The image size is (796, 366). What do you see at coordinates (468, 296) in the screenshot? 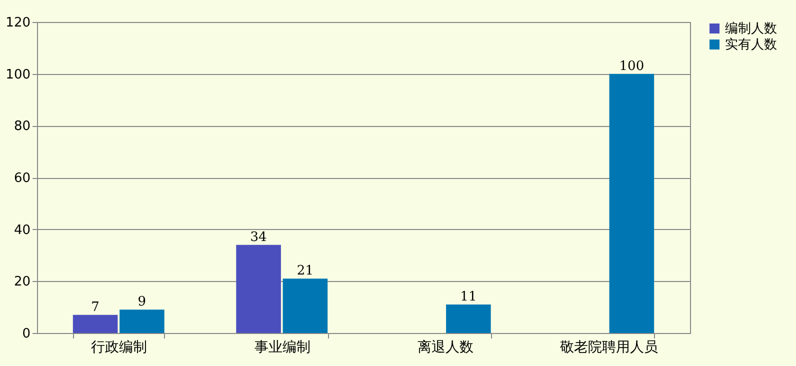
I see `data-label: 11` at bounding box center [468, 296].